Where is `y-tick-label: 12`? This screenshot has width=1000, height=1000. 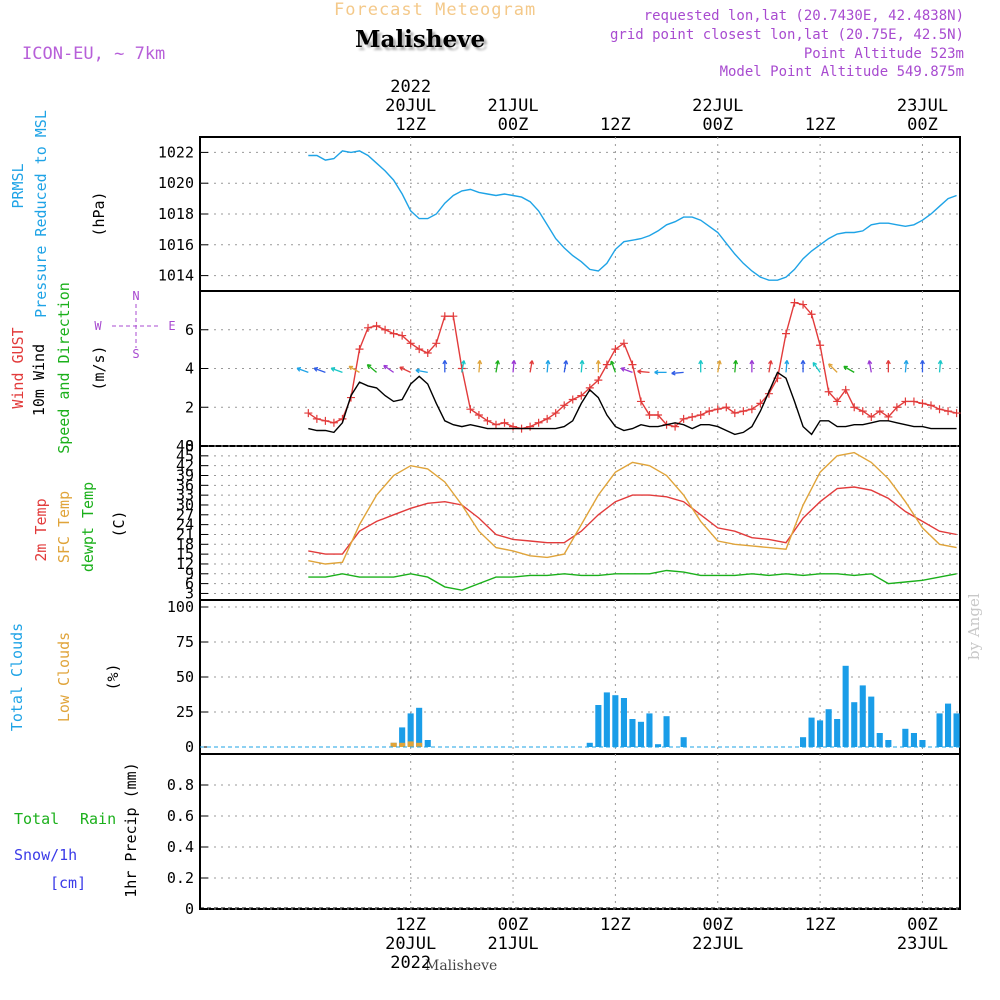
y-tick-label: 12 is located at coordinates (185, 564).